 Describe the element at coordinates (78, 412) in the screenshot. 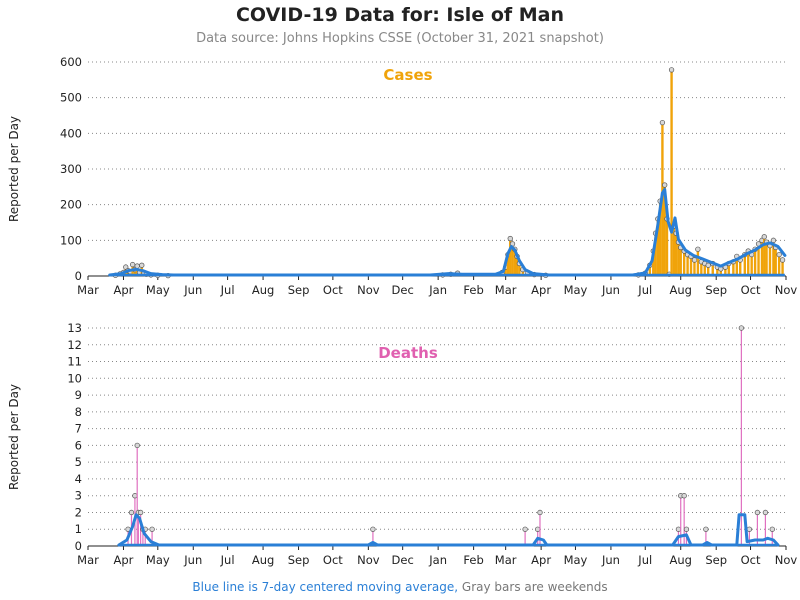

I see `y-tick-label: 8` at that location.